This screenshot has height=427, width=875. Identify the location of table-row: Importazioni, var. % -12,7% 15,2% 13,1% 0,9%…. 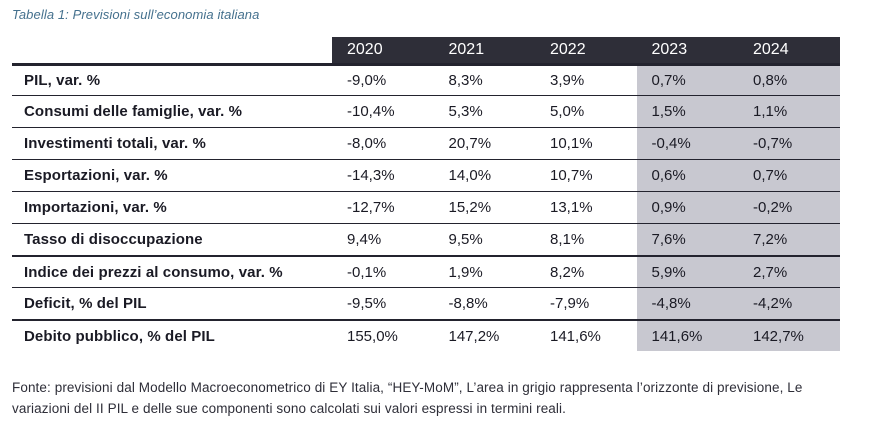
(426, 207).